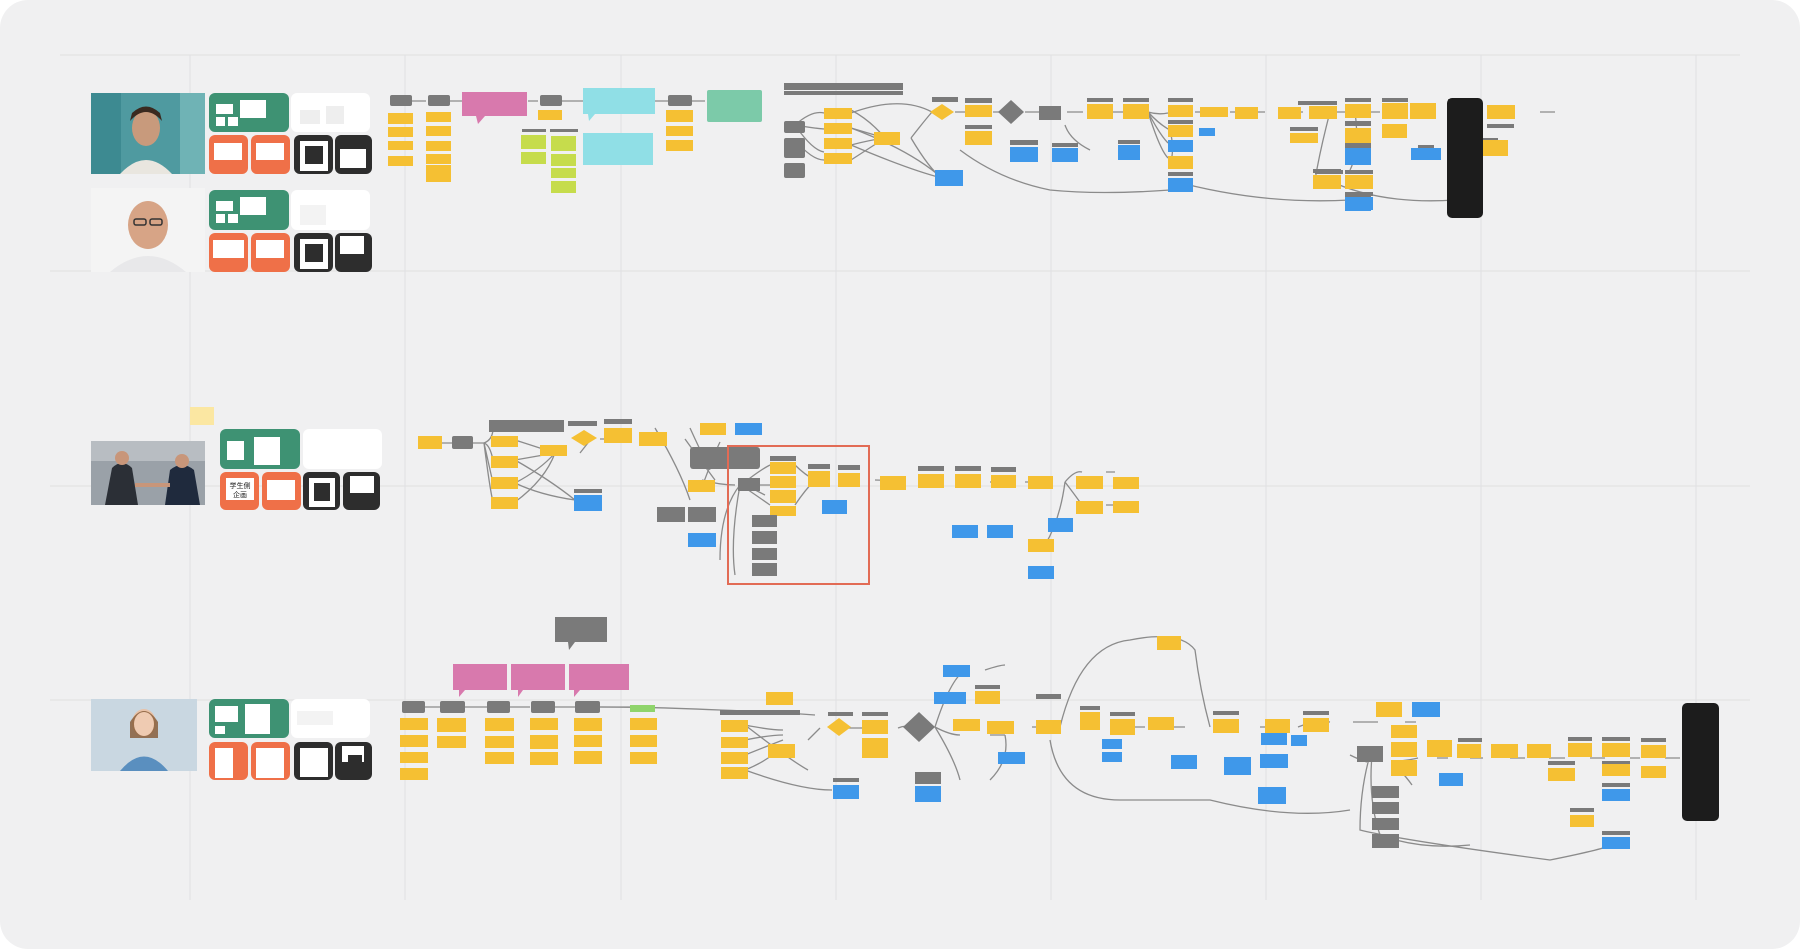  Describe the element at coordinates (286, 458) in the screenshot. I see `persona-cards-3: 学生側 企画` at that location.